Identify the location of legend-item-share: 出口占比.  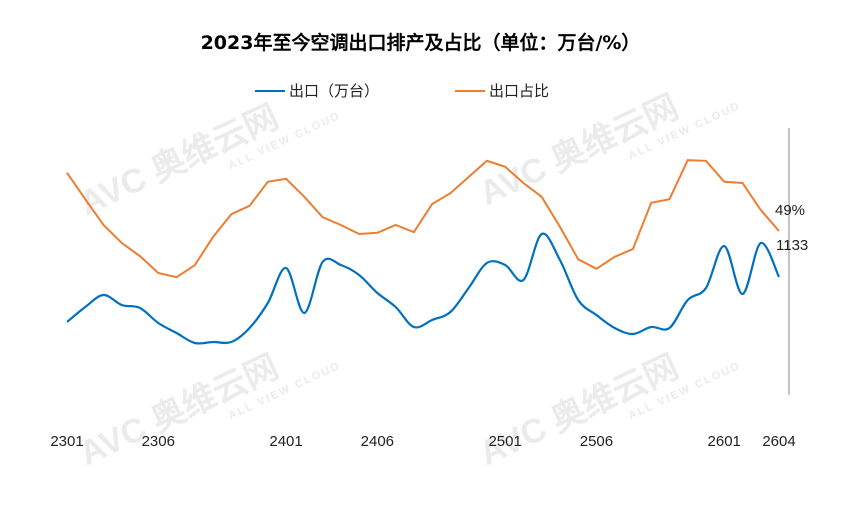
(502, 90).